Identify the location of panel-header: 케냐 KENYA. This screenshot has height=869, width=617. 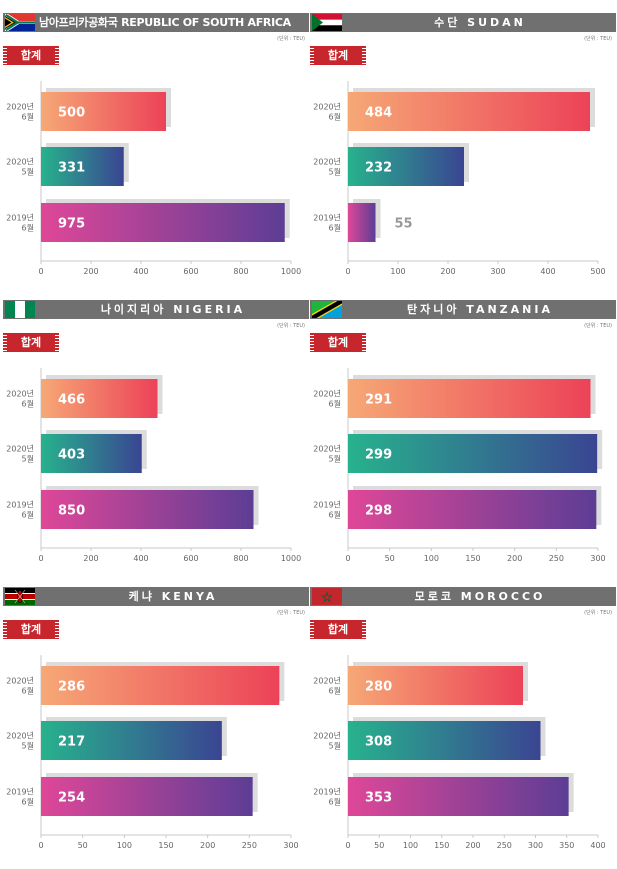
(156, 596).